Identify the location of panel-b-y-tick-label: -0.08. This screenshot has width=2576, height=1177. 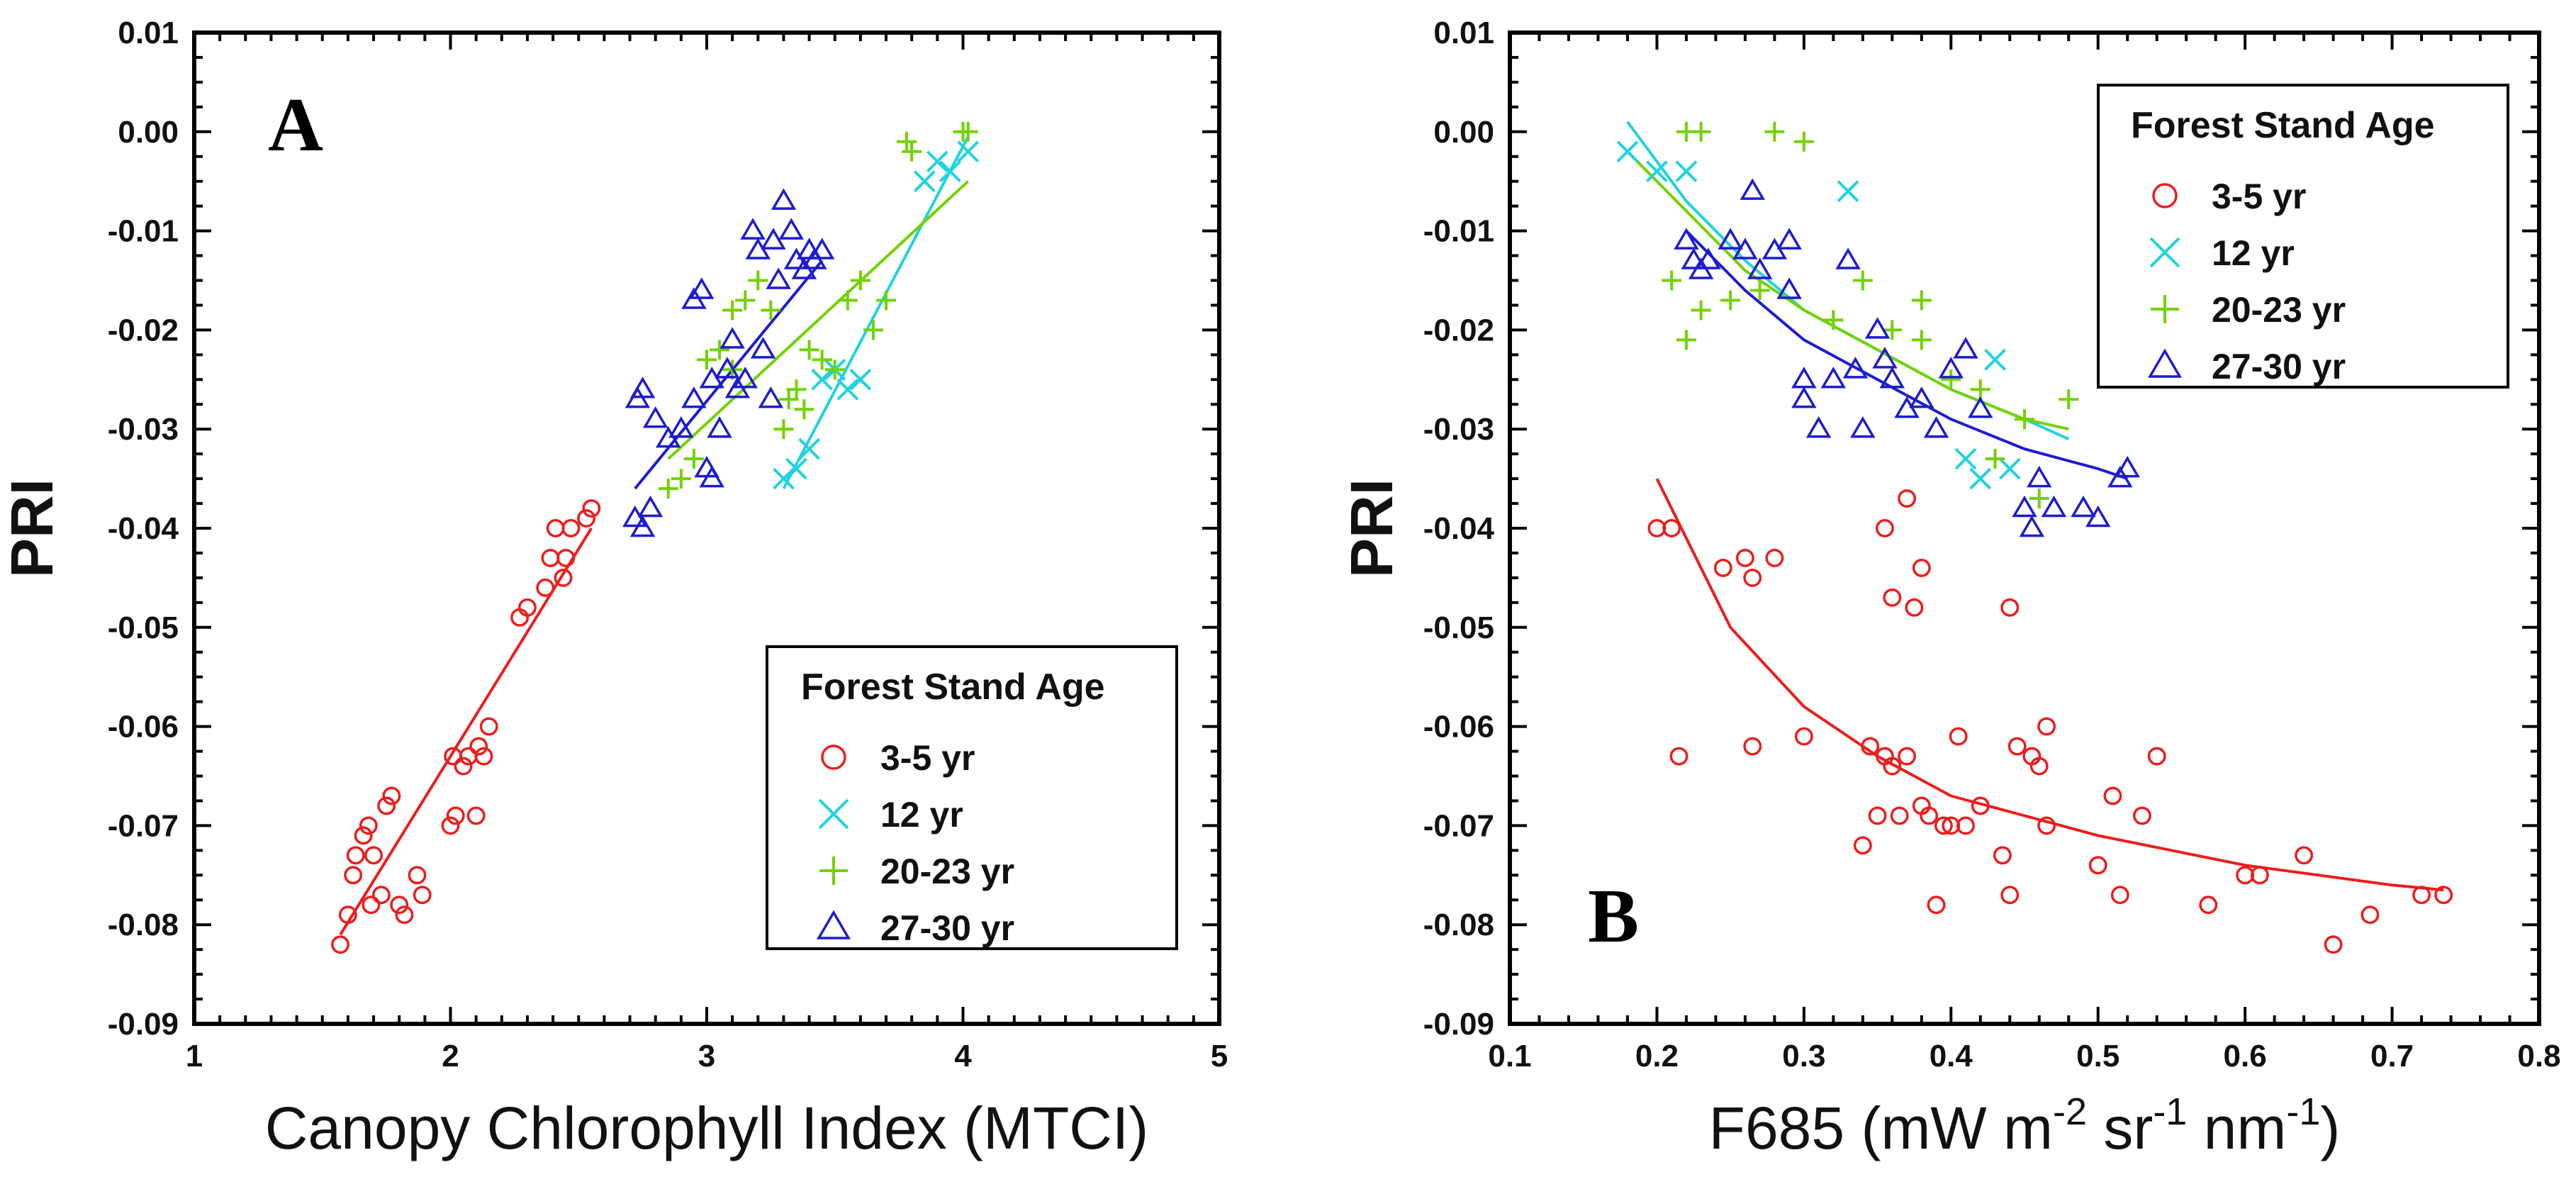
(1458, 925).